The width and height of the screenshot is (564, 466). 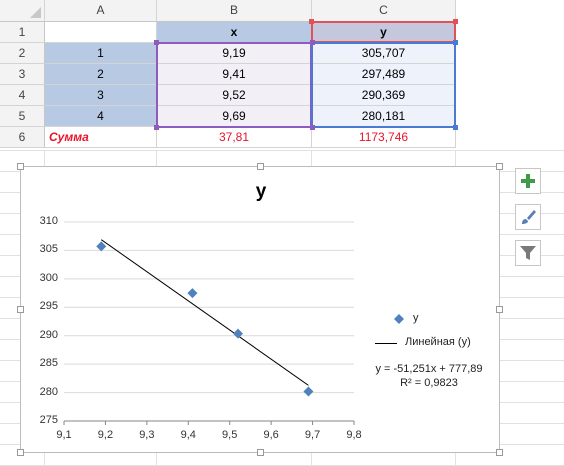 What do you see at coordinates (188, 435) in the screenshot?
I see `x-tick-label: 9,4` at bounding box center [188, 435].